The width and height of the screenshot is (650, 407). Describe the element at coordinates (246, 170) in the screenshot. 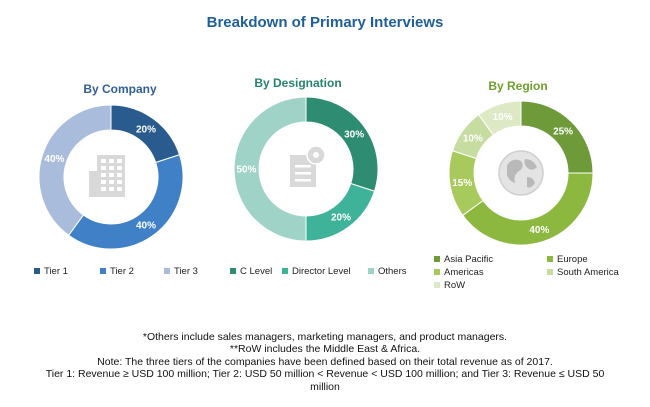

I see `slice-label: 50%` at that location.